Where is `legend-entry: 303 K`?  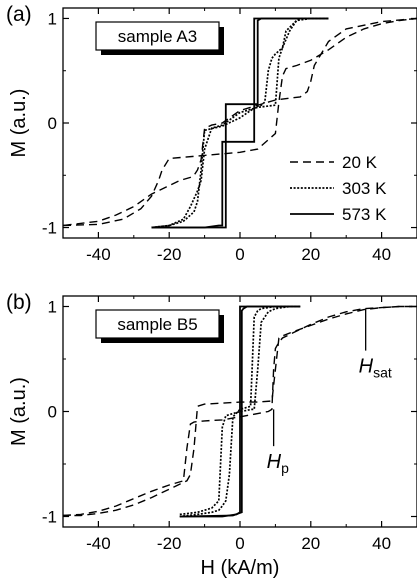
legend-entry: 303 K is located at coordinates (364, 188).